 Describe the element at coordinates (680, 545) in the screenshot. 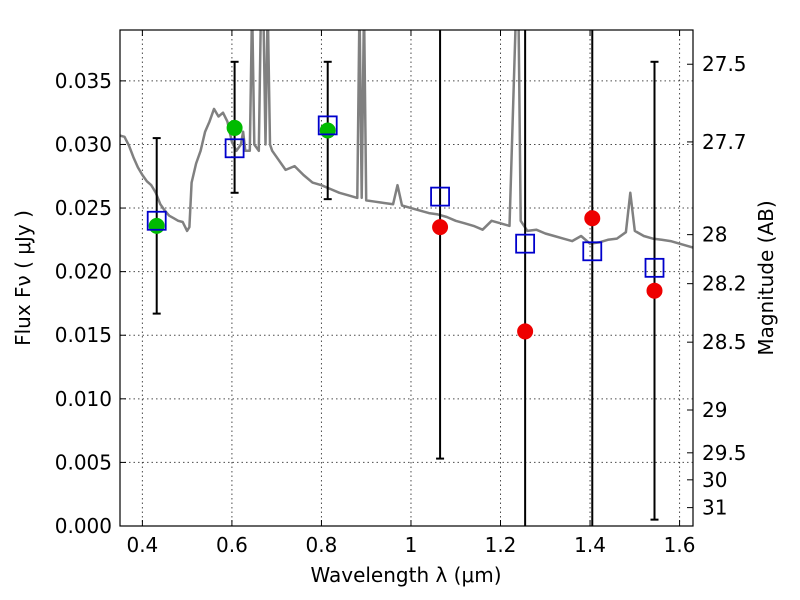

I see `x-tick-label: 1.6` at that location.